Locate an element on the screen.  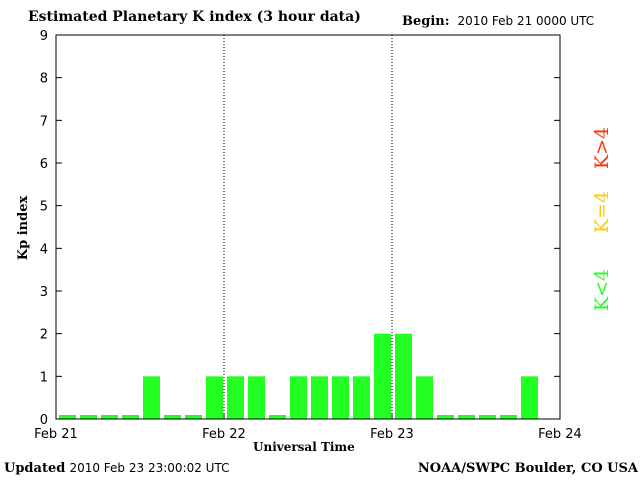
y-axis-label: Kp index is located at coordinates (23, 228).